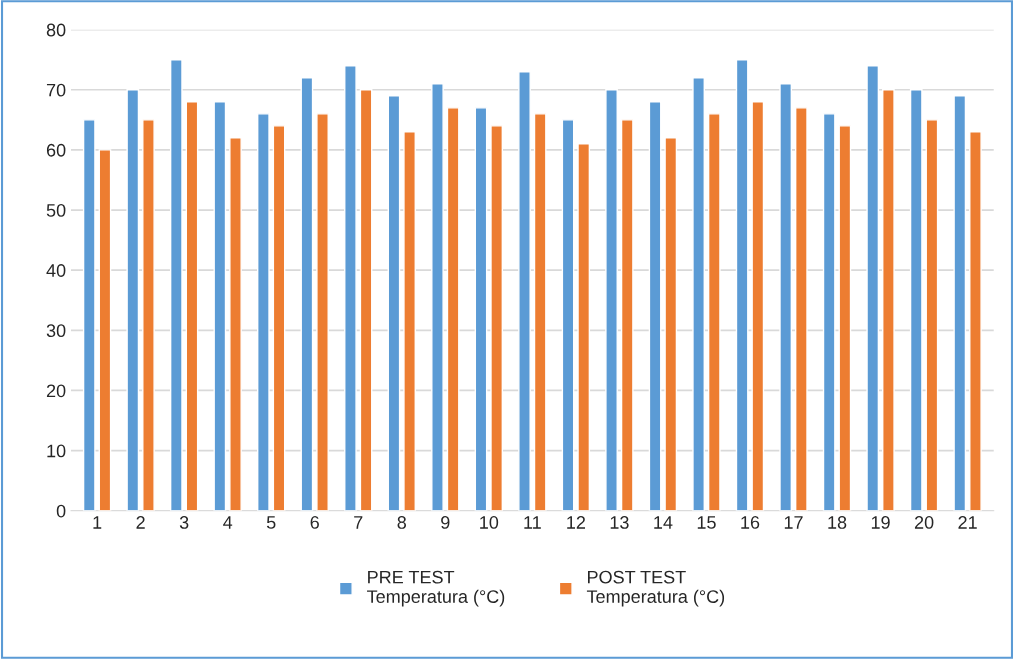 This screenshot has height=659, width=1014. Describe the element at coordinates (706, 522) in the screenshot. I see `x-tick-label: 15` at that location.